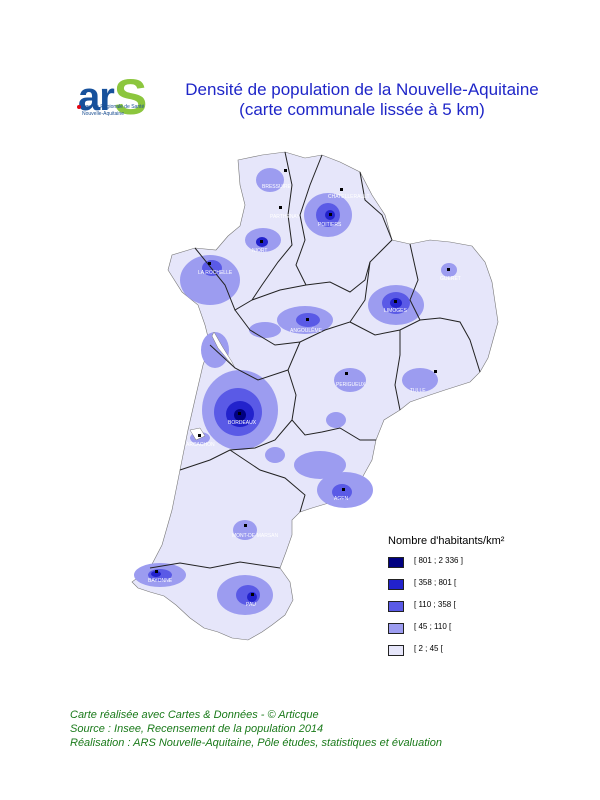  What do you see at coordinates (330, 225) in the screenshot?
I see `city-label: POITIERS` at bounding box center [330, 225].